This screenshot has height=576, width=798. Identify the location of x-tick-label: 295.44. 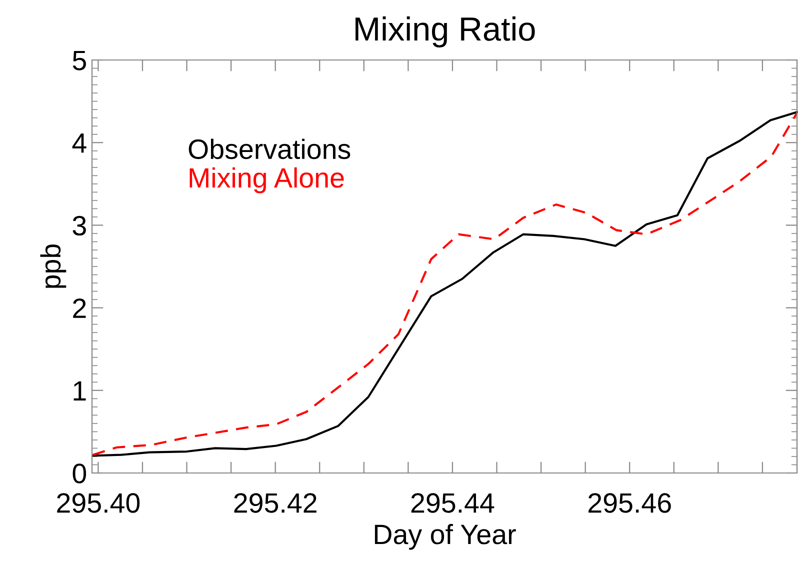
(452, 503).